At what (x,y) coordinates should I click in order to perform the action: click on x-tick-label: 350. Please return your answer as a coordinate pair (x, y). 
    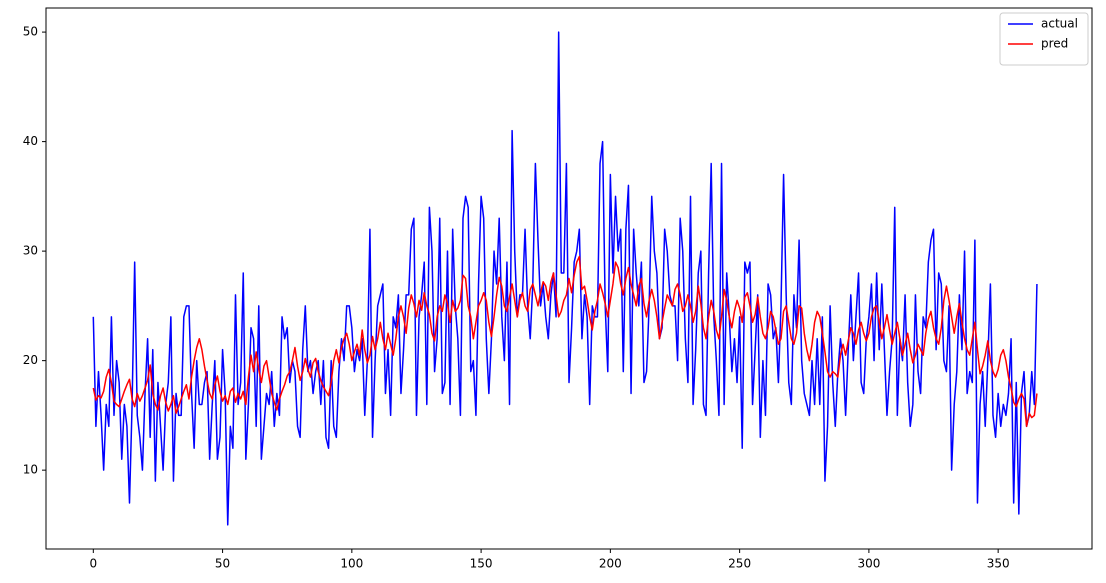
    Looking at the image, I should click on (998, 564).